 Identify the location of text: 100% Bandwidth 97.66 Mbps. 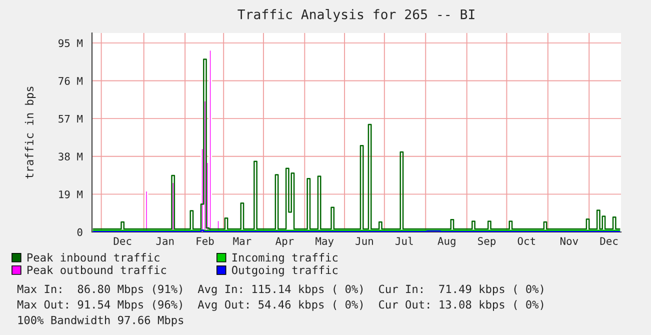
(101, 321).